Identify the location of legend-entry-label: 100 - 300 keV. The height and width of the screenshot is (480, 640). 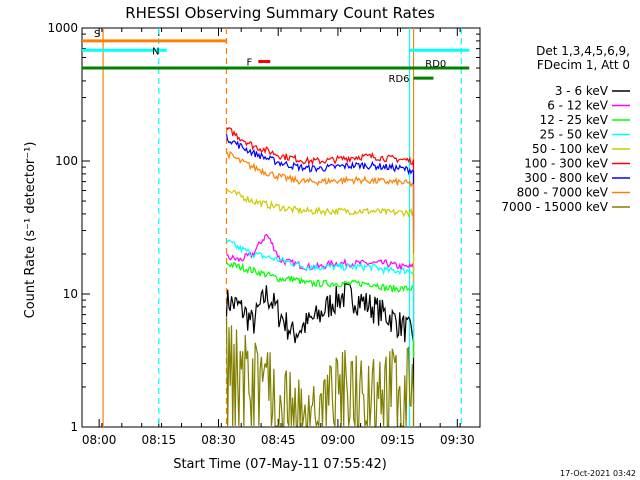
(566, 164).